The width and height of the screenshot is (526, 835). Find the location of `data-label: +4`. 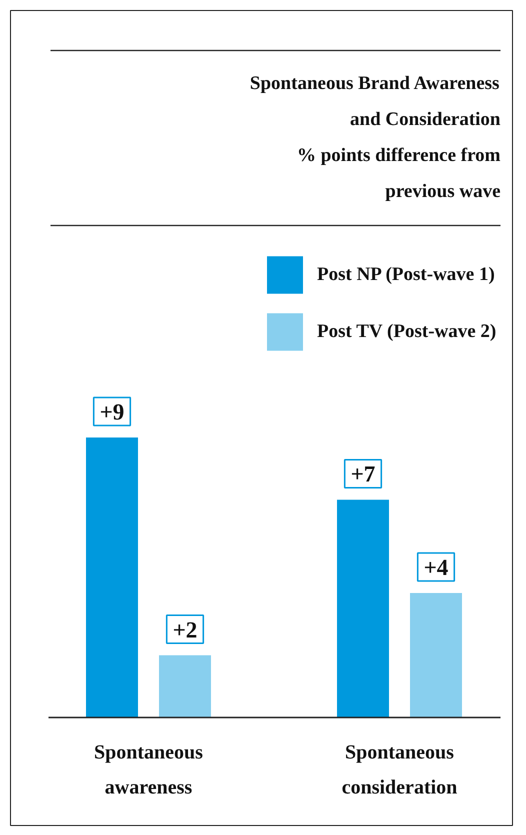

data-label: +4 is located at coordinates (436, 567).